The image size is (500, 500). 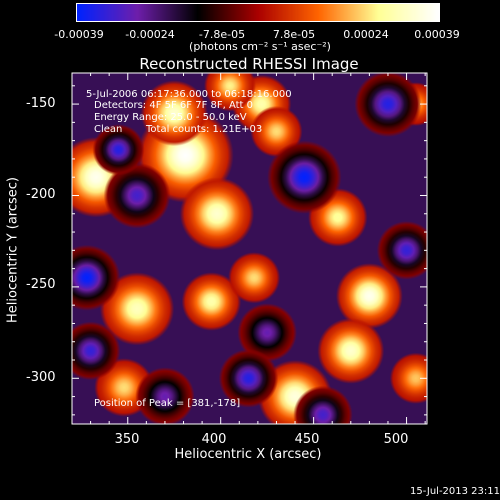 What do you see at coordinates (396, 439) in the screenshot?
I see `x-tick-label: 500` at bounding box center [396, 439].